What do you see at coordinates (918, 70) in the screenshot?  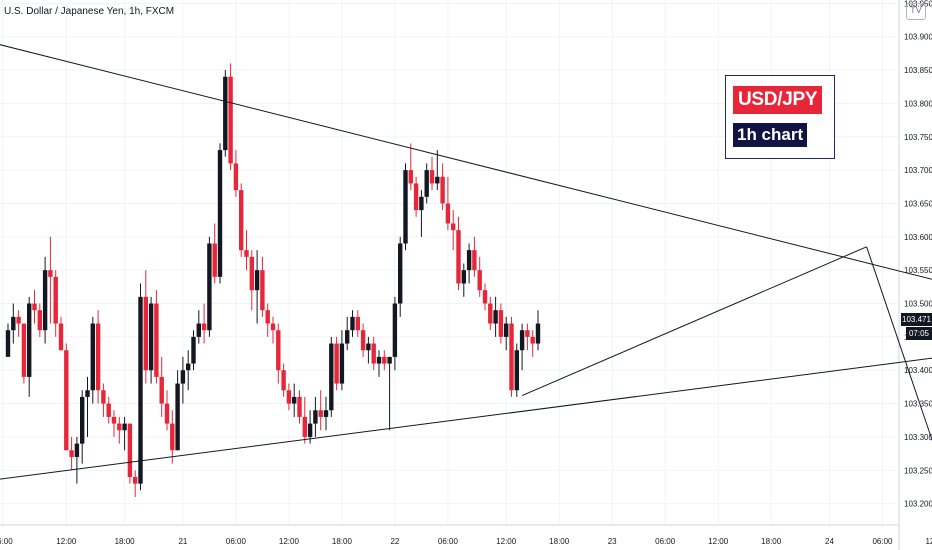 I see `price-tick-label: 103.850` at bounding box center [918, 70].